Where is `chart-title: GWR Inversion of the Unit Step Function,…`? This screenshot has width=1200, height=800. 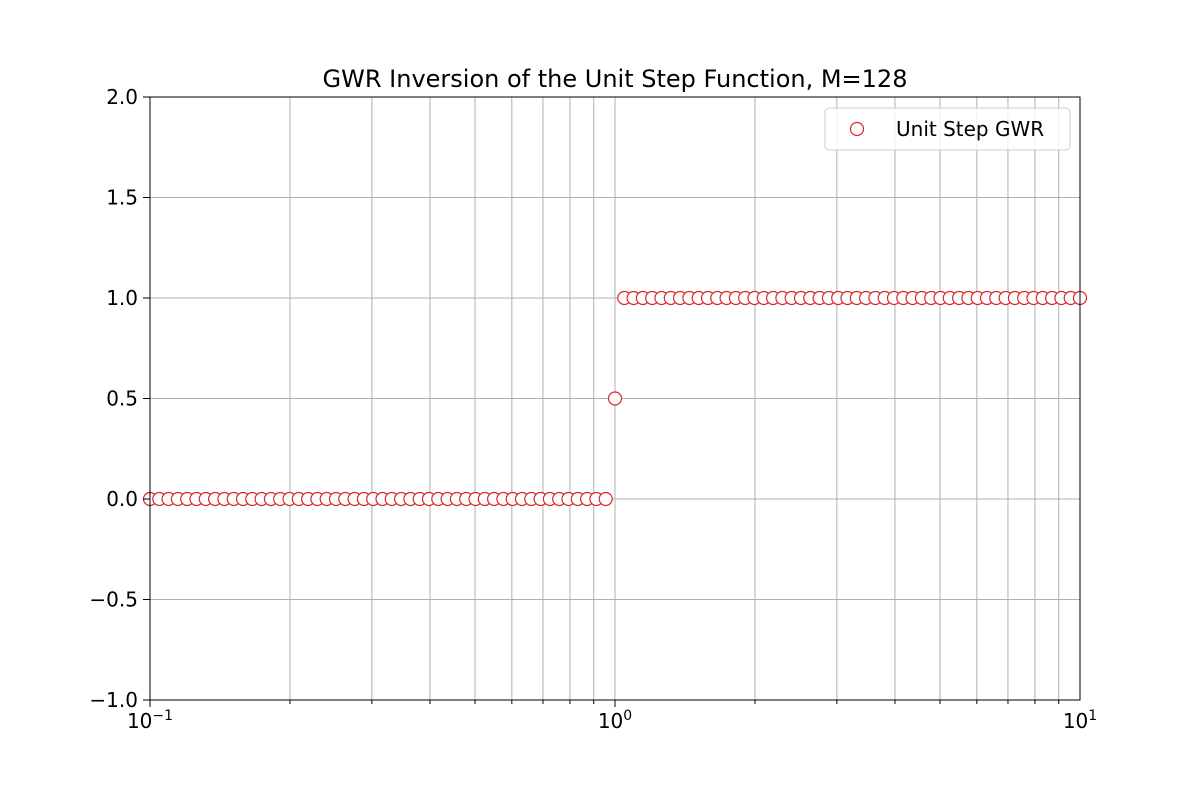
chart-title: GWR Inversion of the Unit Step Function,… is located at coordinates (615, 79).